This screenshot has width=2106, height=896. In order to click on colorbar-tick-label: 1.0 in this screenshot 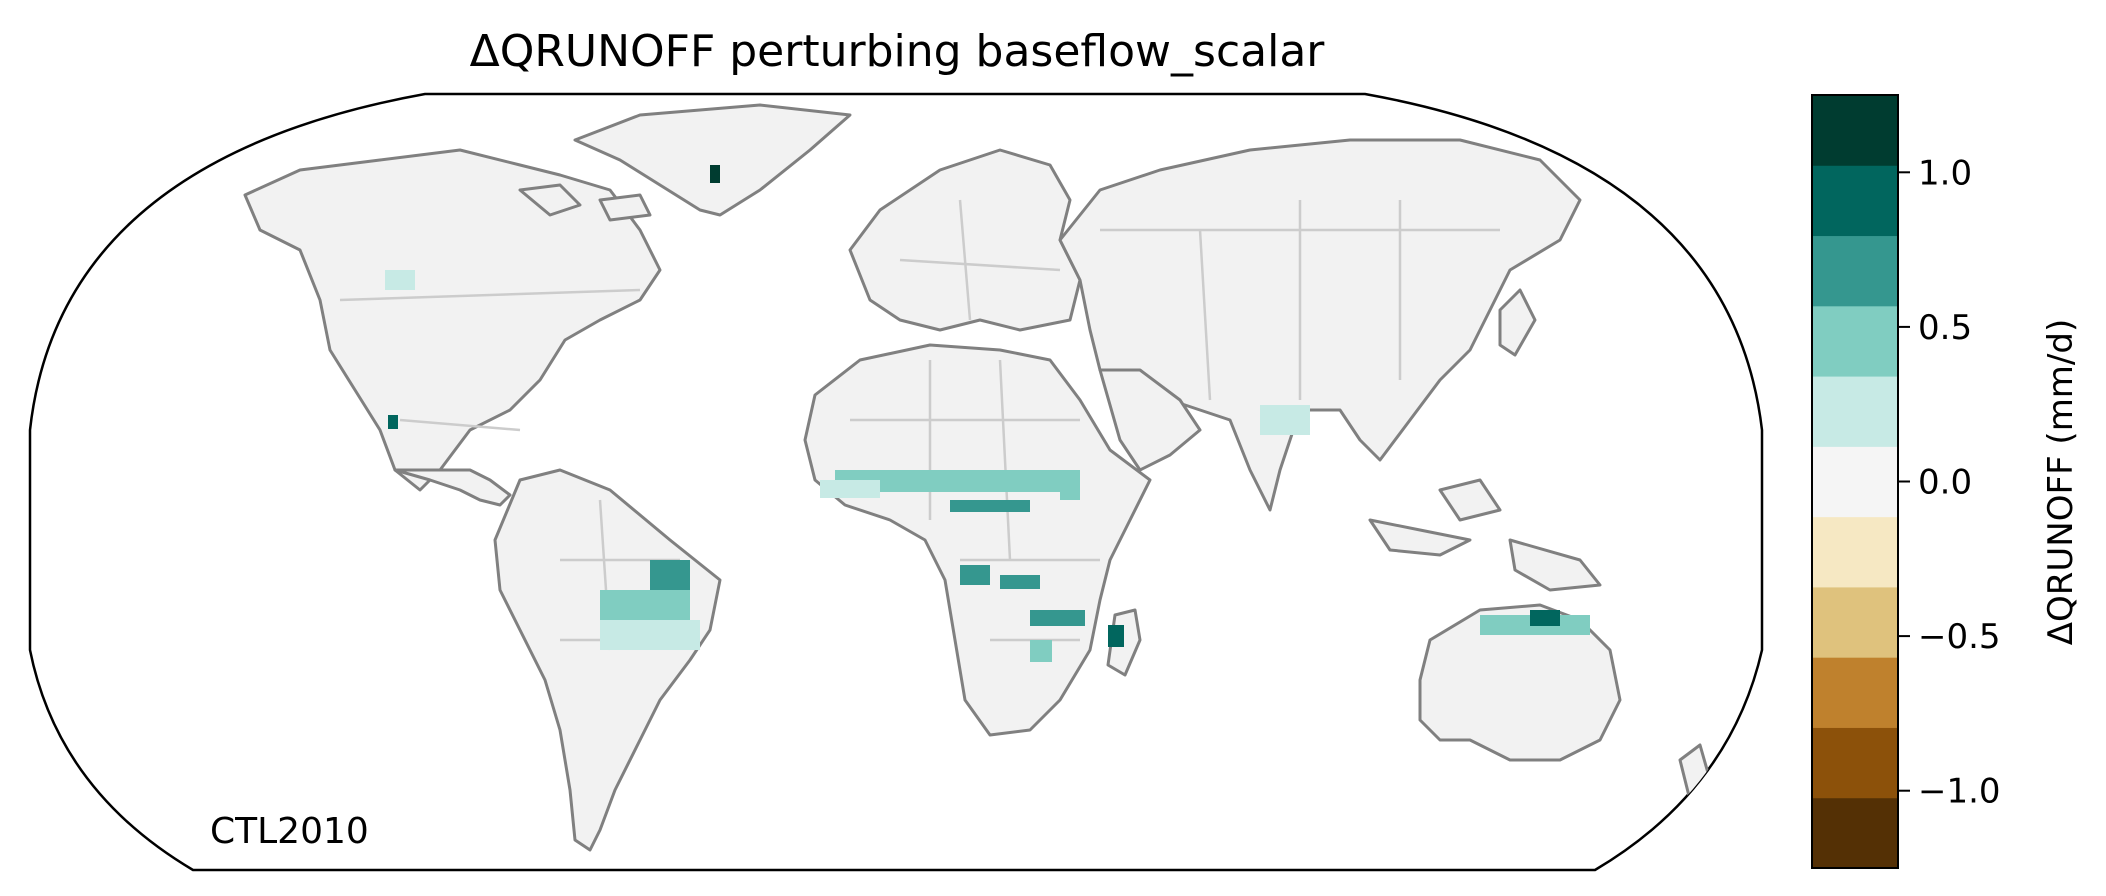, I will do `click(1945, 173)`.